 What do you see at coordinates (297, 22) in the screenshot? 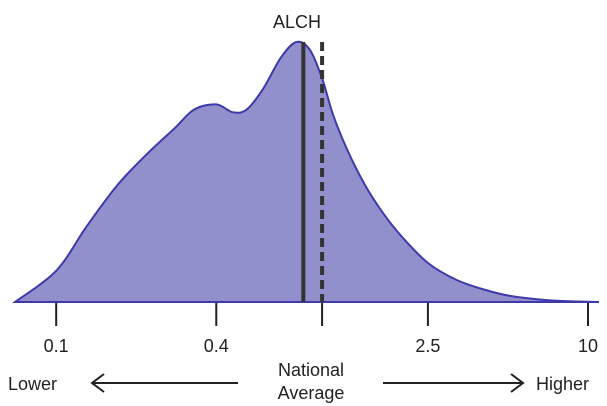
I see `chart-title: ALCH` at bounding box center [297, 22].